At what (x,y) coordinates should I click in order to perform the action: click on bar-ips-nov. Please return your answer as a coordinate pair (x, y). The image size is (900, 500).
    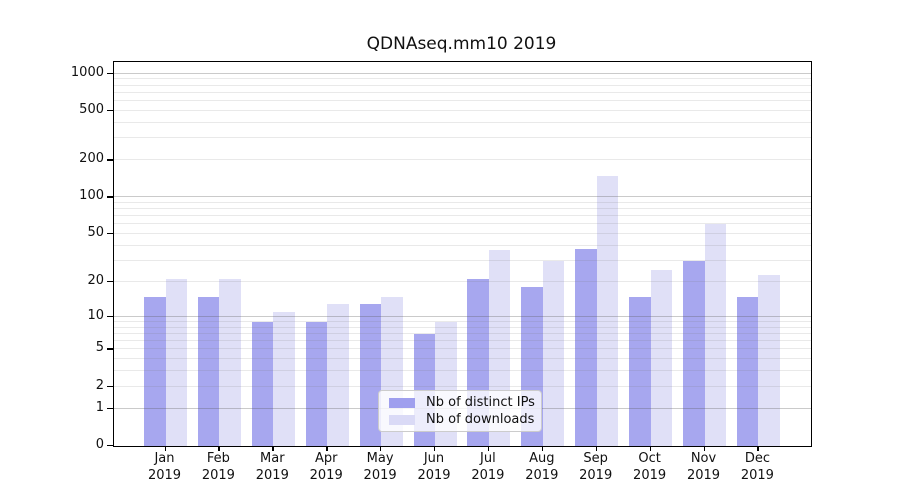
    Looking at the image, I should click on (694, 353).